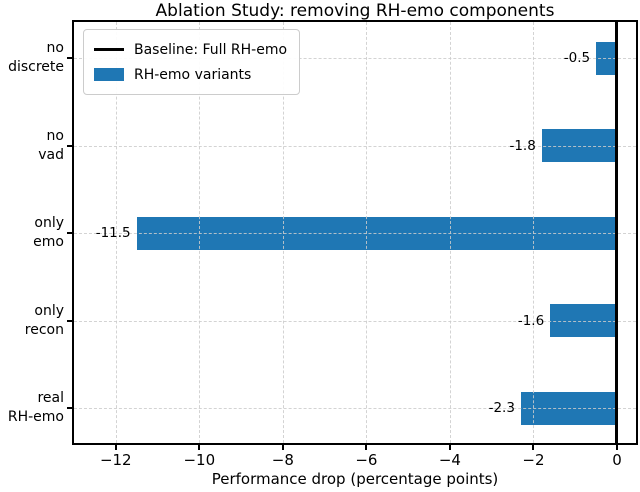  I want to click on y-tick-label: no vad, so click(32, 146).